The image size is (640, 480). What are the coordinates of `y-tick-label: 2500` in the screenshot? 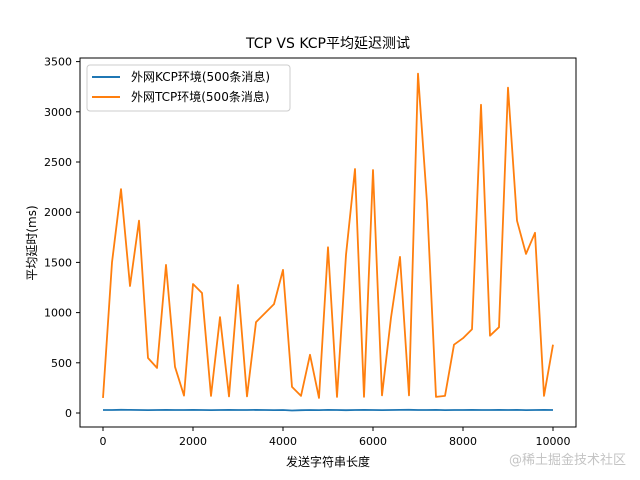 It's located at (58, 162).